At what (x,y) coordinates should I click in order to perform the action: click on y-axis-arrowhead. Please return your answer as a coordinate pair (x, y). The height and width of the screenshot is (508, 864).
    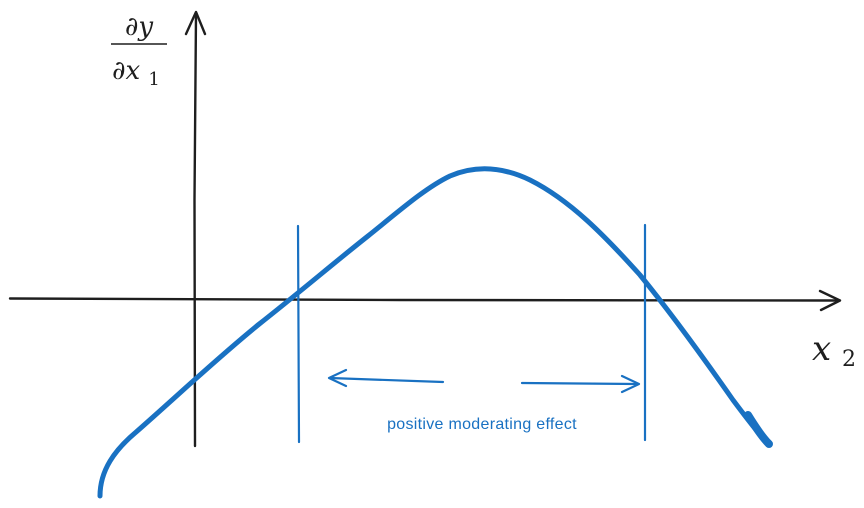
    Looking at the image, I should click on (195, 23).